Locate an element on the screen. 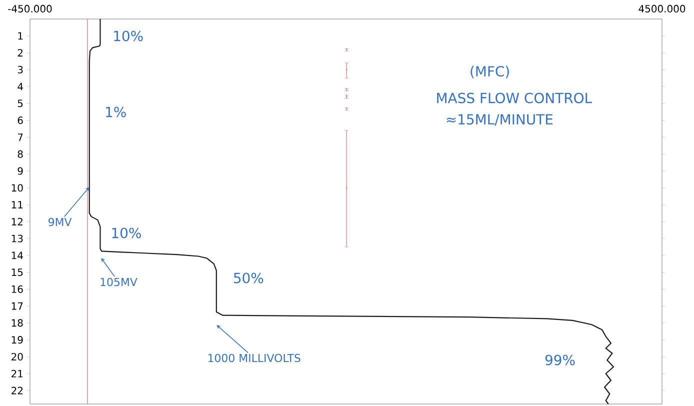 The height and width of the screenshot is (406, 694). annotation: ≈15ML/MINUTE is located at coordinates (499, 120).